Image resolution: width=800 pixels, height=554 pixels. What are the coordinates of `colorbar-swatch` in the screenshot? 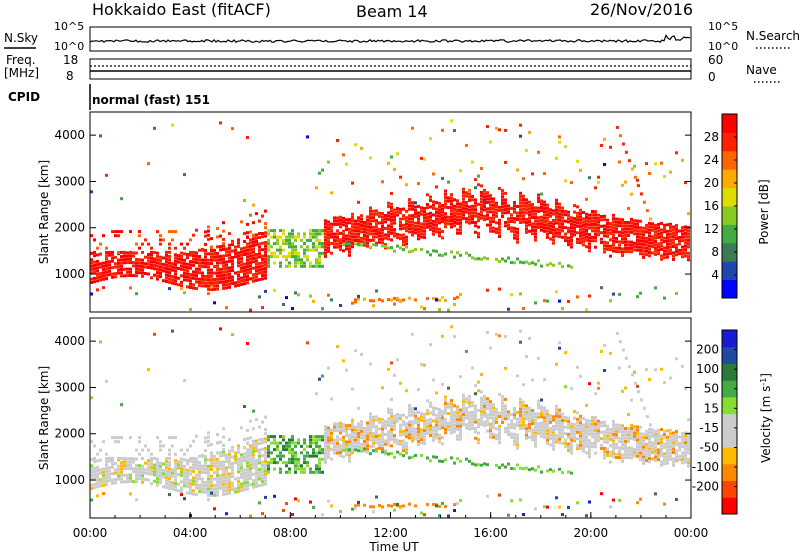 It's located at (729, 439).